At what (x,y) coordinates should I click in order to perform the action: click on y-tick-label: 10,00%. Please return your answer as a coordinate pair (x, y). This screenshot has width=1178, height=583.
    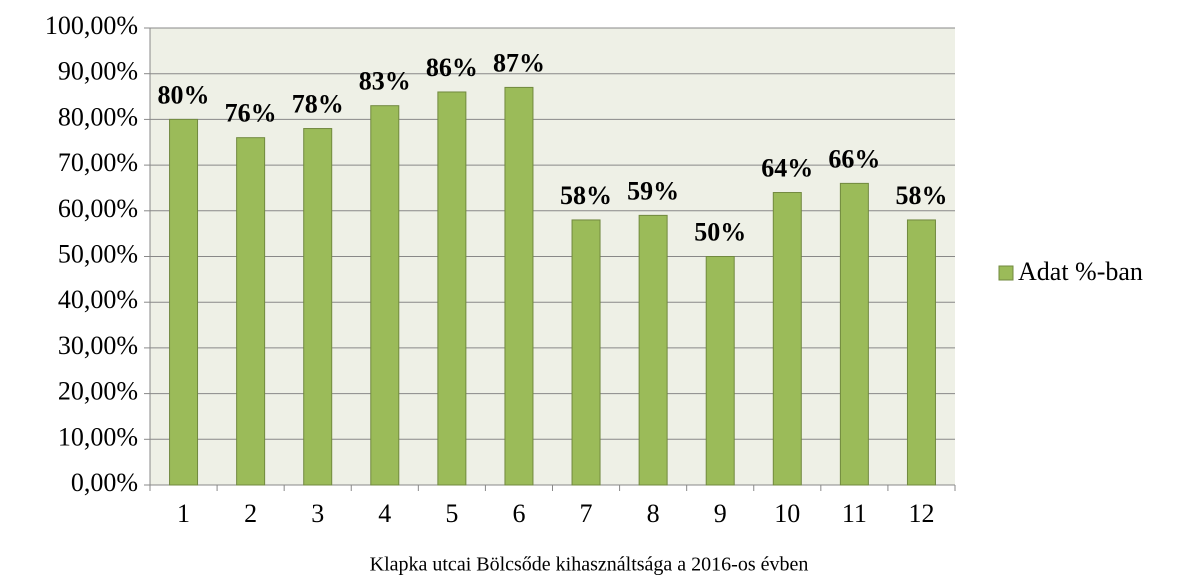
    Looking at the image, I should click on (98, 436).